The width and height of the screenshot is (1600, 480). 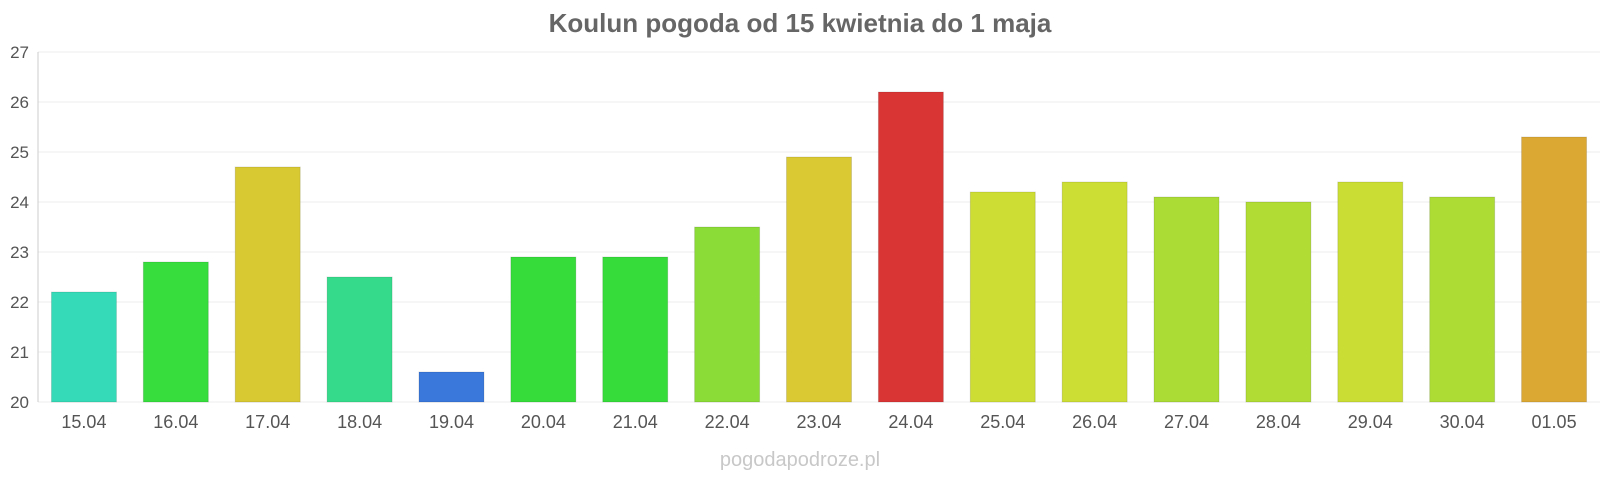 I want to click on x-tick-label: 23.04, so click(x=818, y=422).